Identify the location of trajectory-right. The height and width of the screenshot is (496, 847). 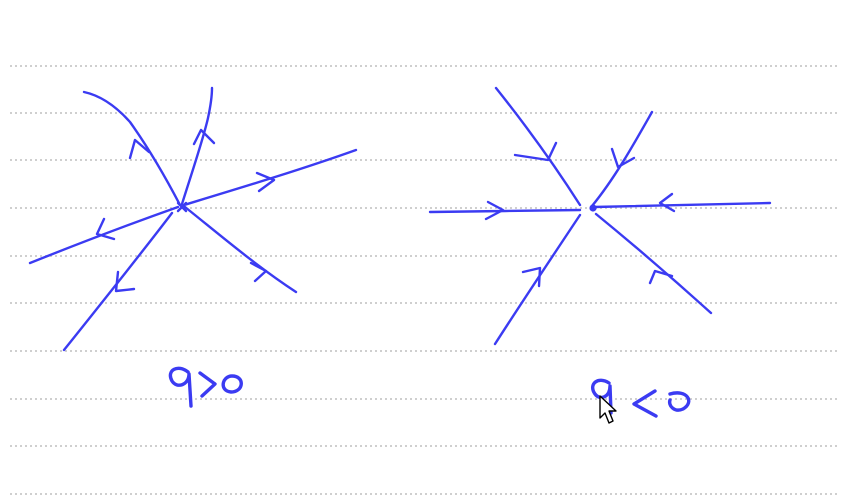
(682, 205).